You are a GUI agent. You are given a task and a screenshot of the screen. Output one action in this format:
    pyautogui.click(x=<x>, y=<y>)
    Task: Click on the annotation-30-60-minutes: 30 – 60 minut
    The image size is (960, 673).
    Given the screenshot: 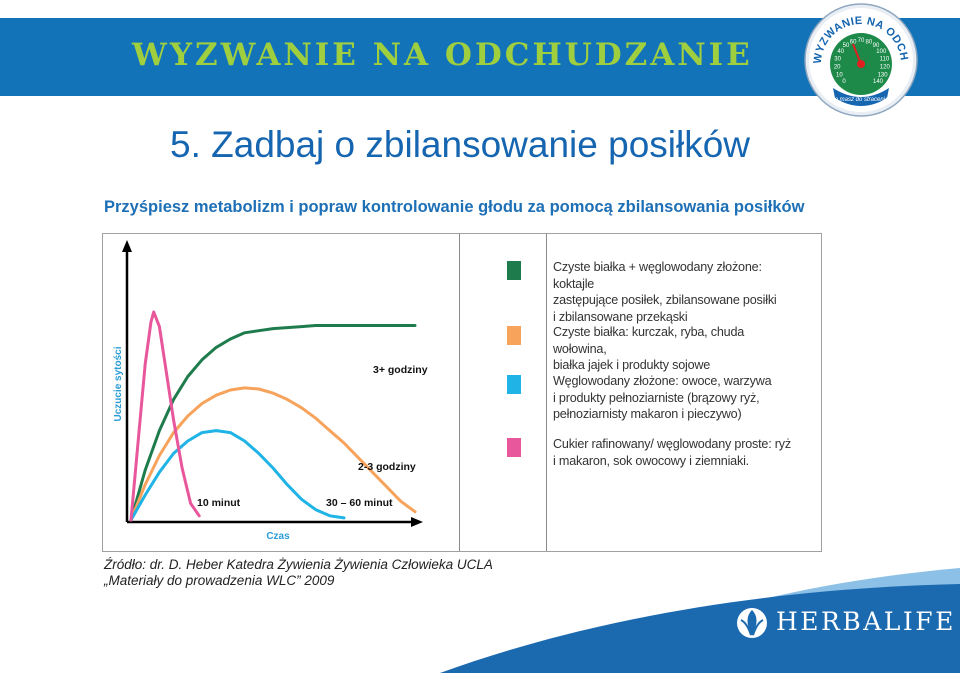 What is the action you would take?
    pyautogui.click(x=359, y=503)
    